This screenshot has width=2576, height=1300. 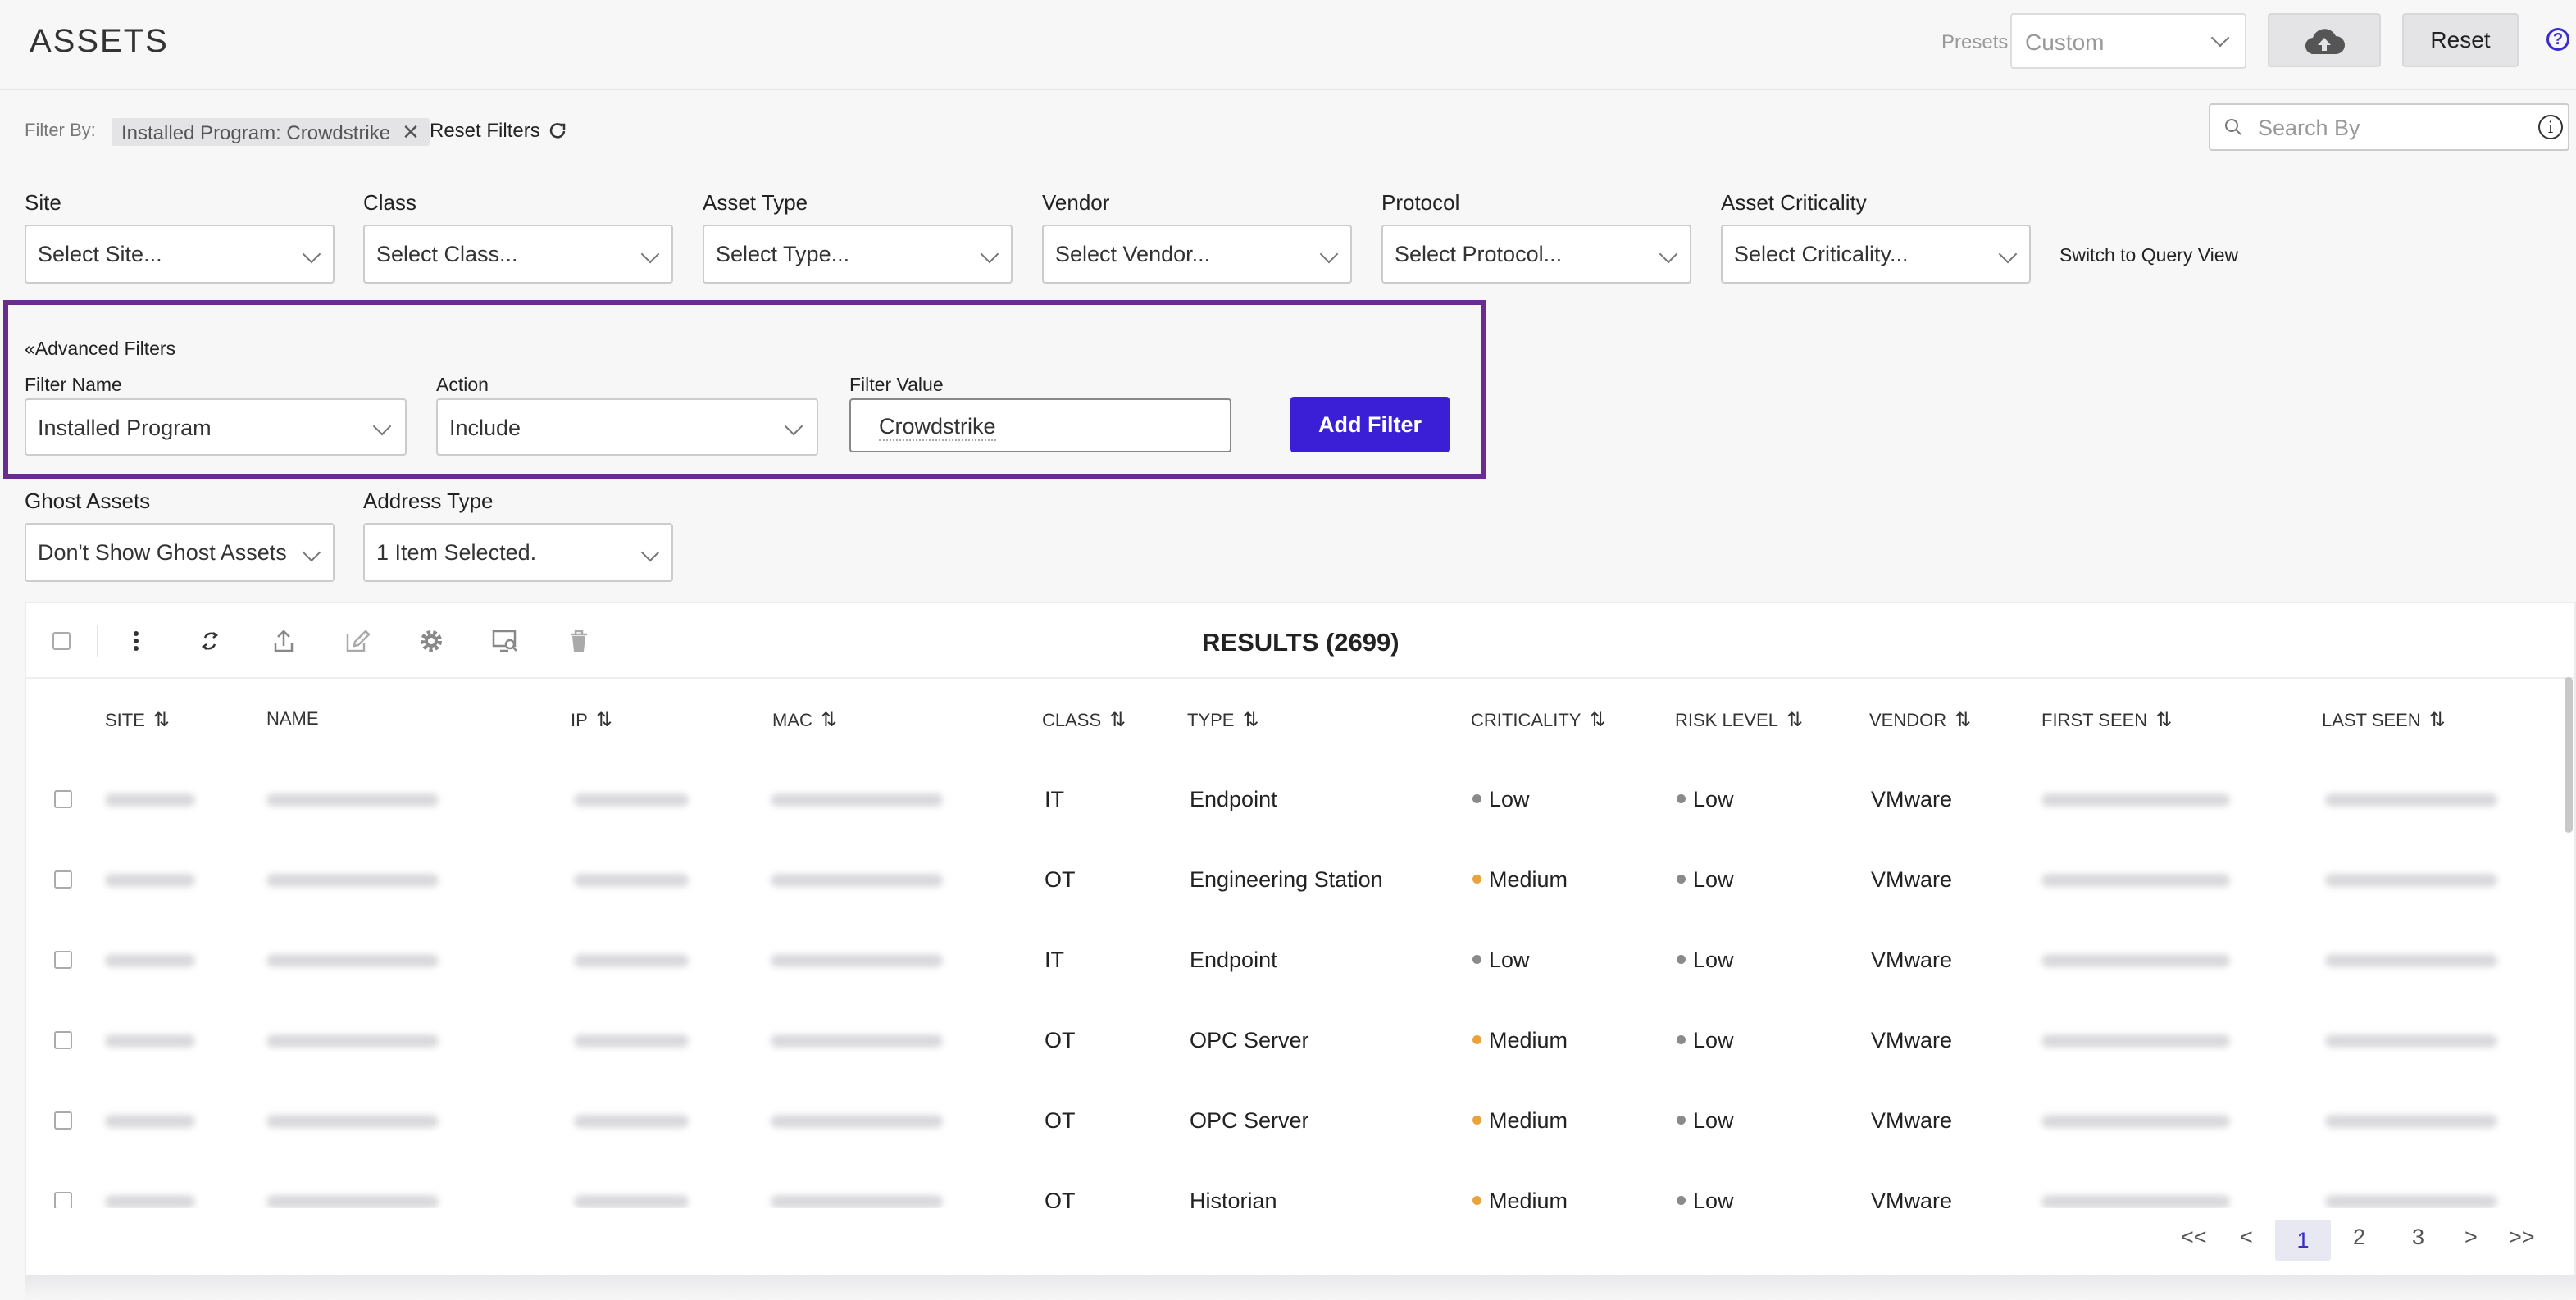 I want to click on column-header-risk-level: RISK LEVEL ⇅, so click(x=1739, y=720).